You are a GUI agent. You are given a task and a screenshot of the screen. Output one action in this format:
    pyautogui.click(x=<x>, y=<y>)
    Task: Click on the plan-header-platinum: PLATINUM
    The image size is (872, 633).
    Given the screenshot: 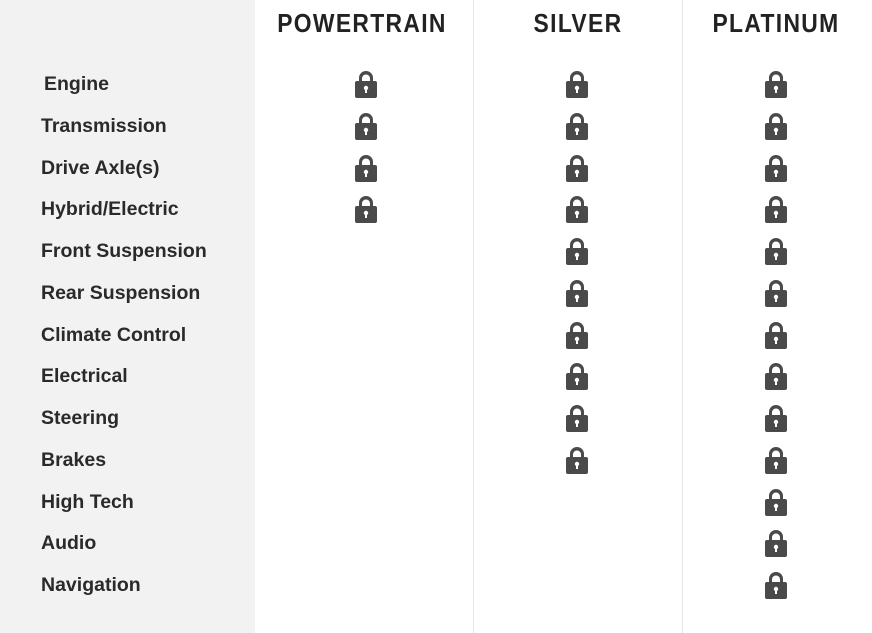 What is the action you would take?
    pyautogui.click(x=776, y=23)
    